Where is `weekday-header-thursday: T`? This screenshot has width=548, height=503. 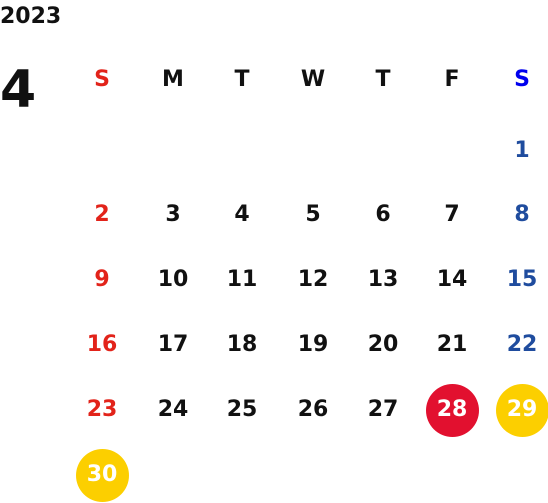
weekday-header-thursday: T is located at coordinates (383, 79).